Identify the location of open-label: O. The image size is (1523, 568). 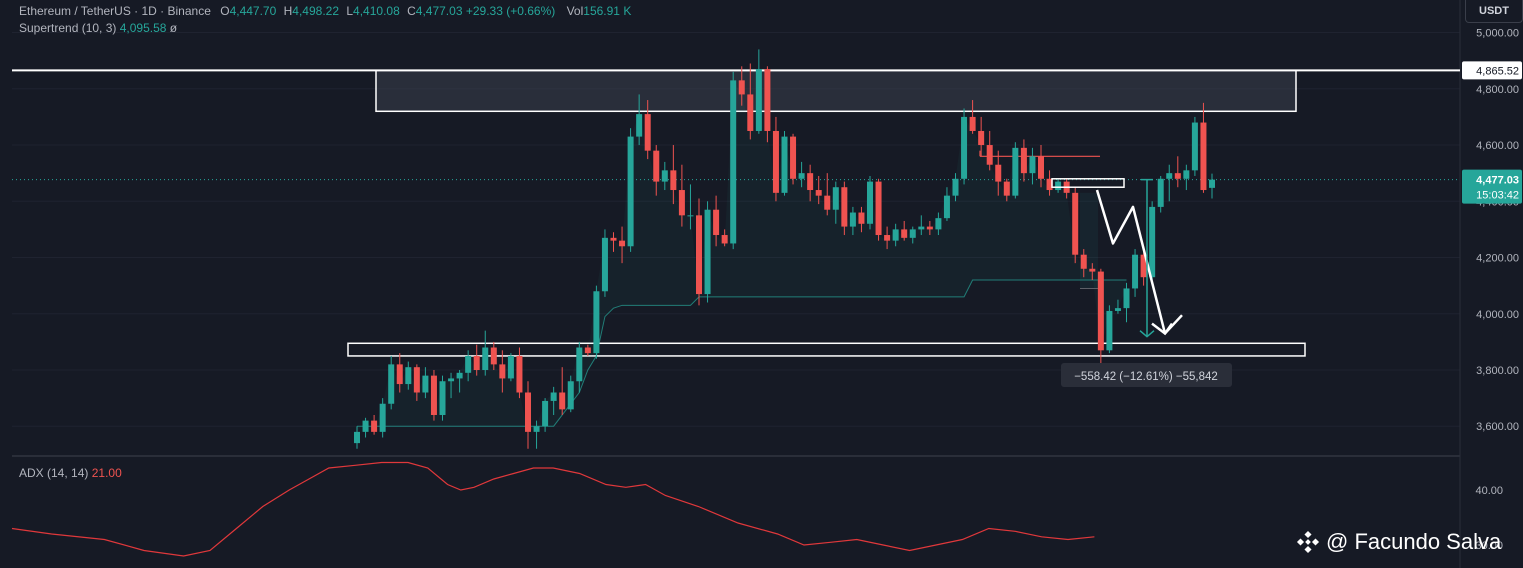
(225, 11).